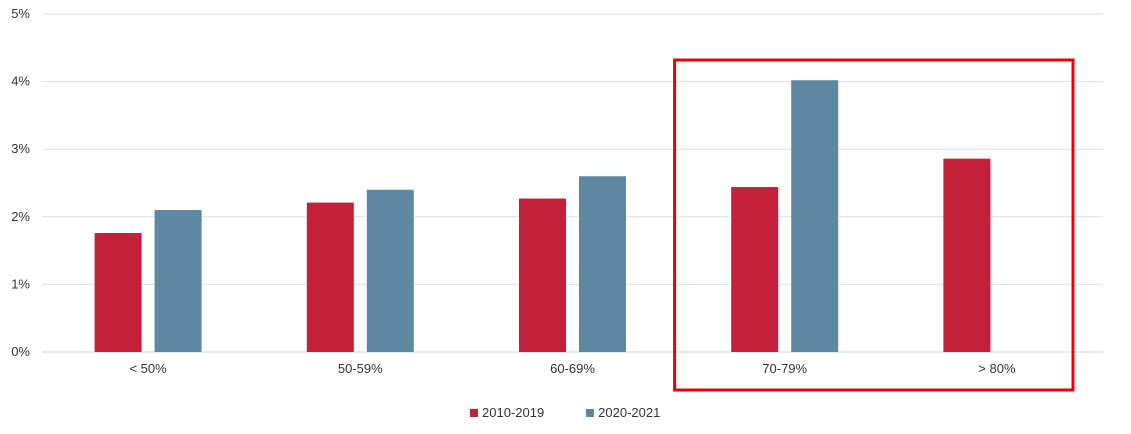 This screenshot has height=434, width=1131. Describe the element at coordinates (360, 368) in the screenshot. I see `x-tick-label: 50-59%` at that location.